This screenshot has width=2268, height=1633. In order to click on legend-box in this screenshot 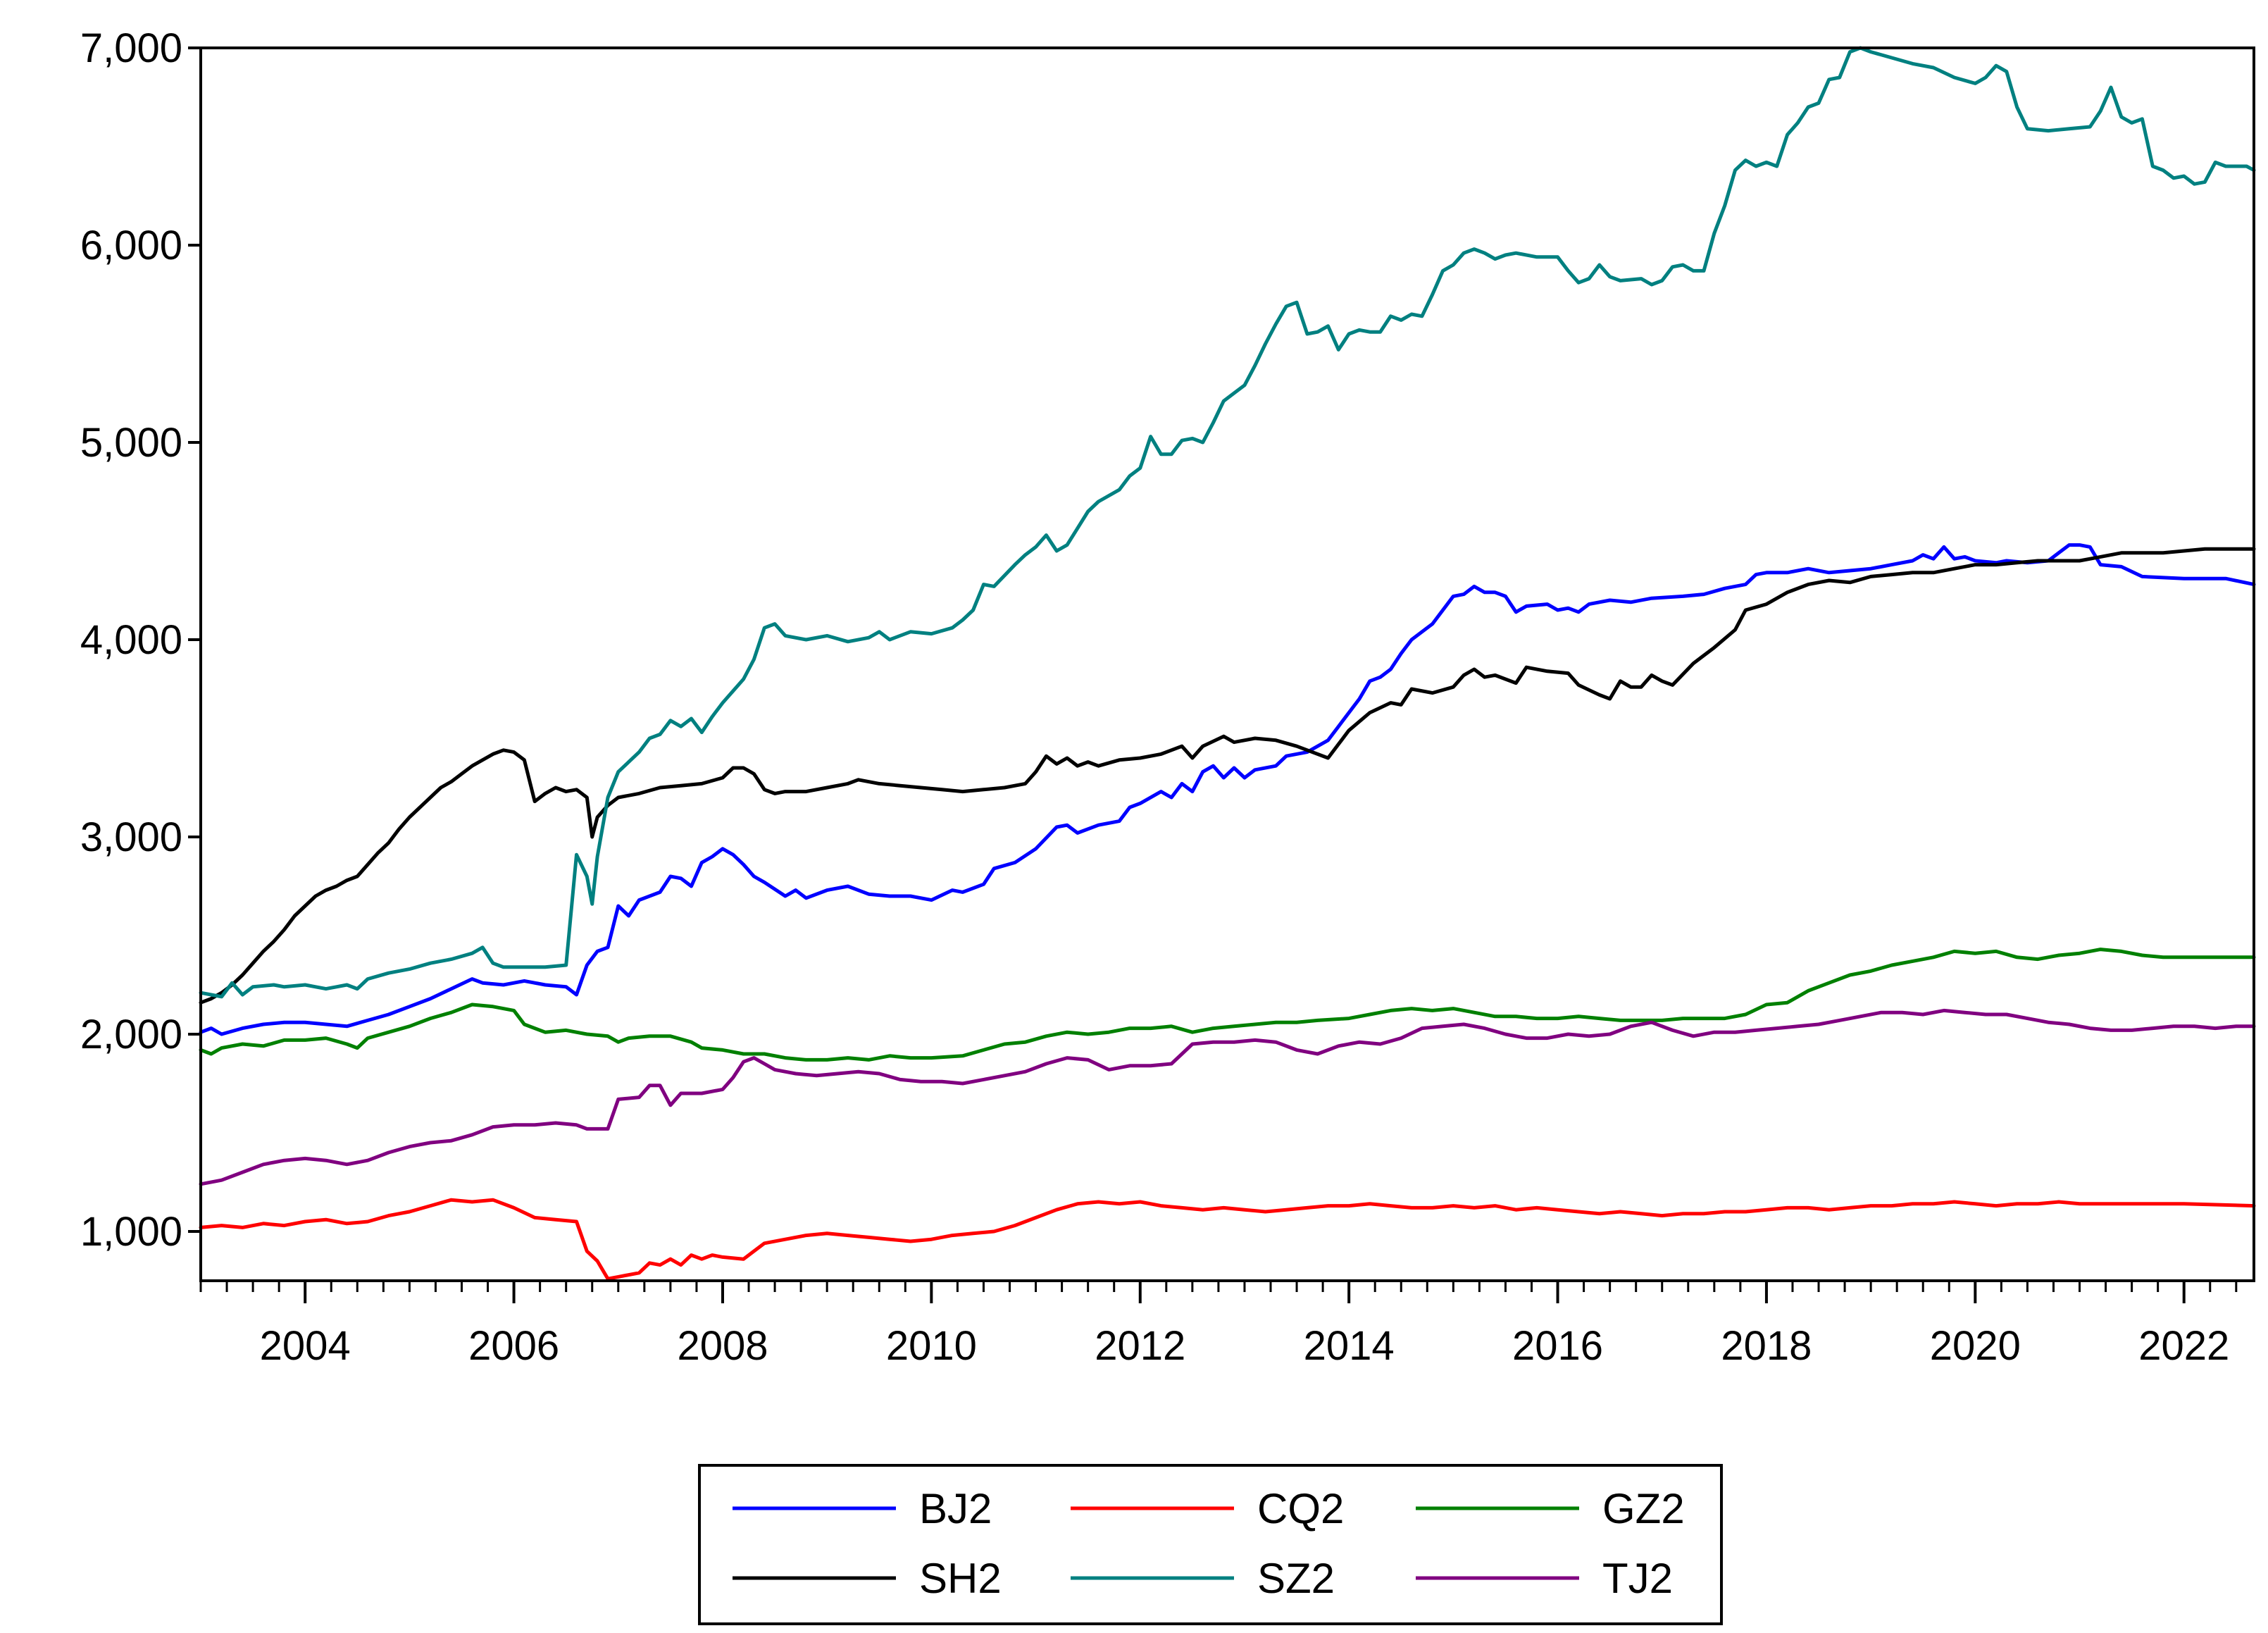, I will do `click(1211, 1544)`.